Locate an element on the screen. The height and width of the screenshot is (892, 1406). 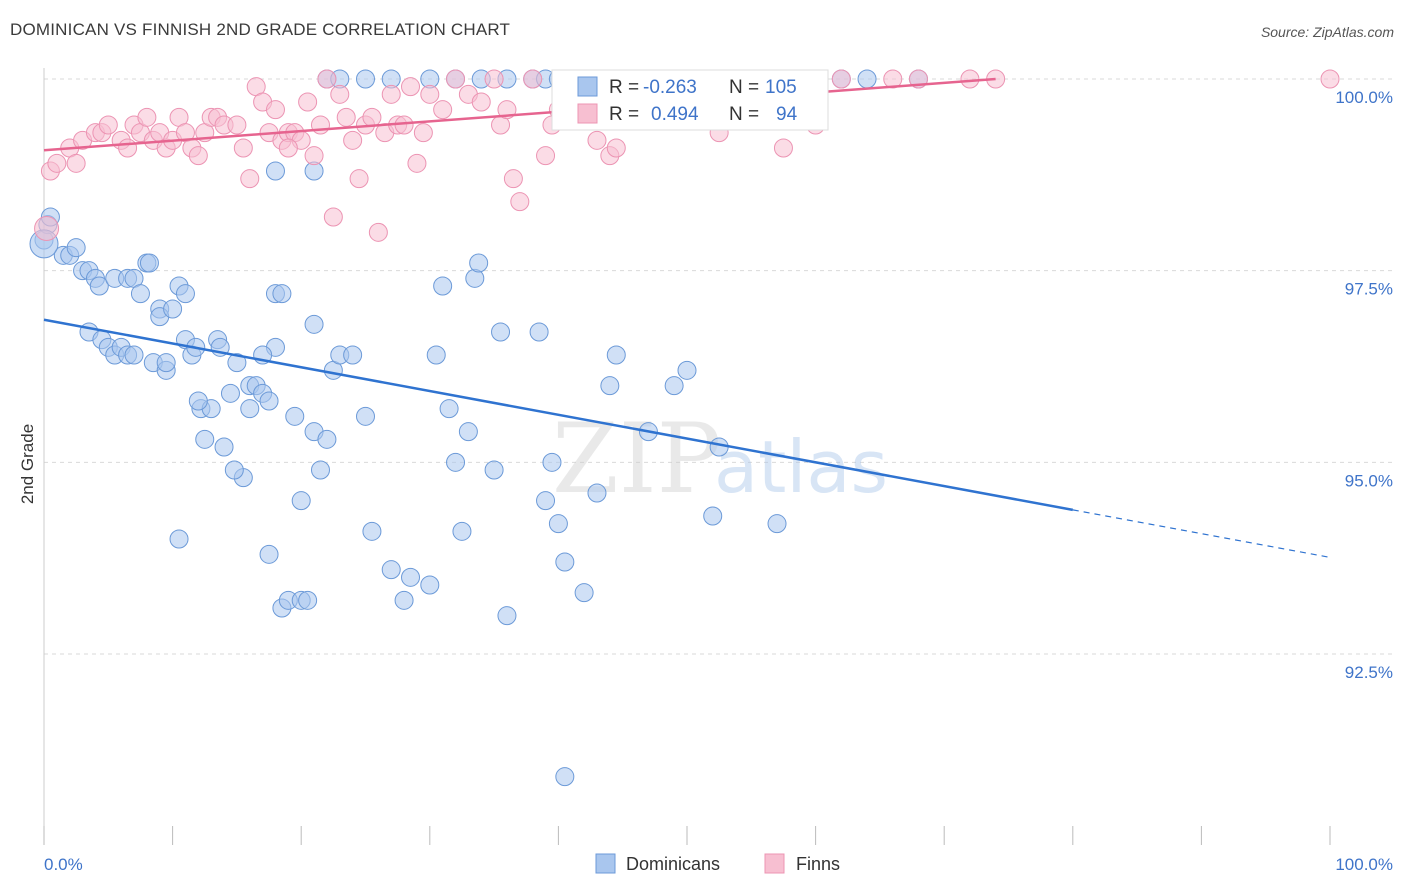
stats-r-label-dominicans: R = is located at coordinates (624, 87).